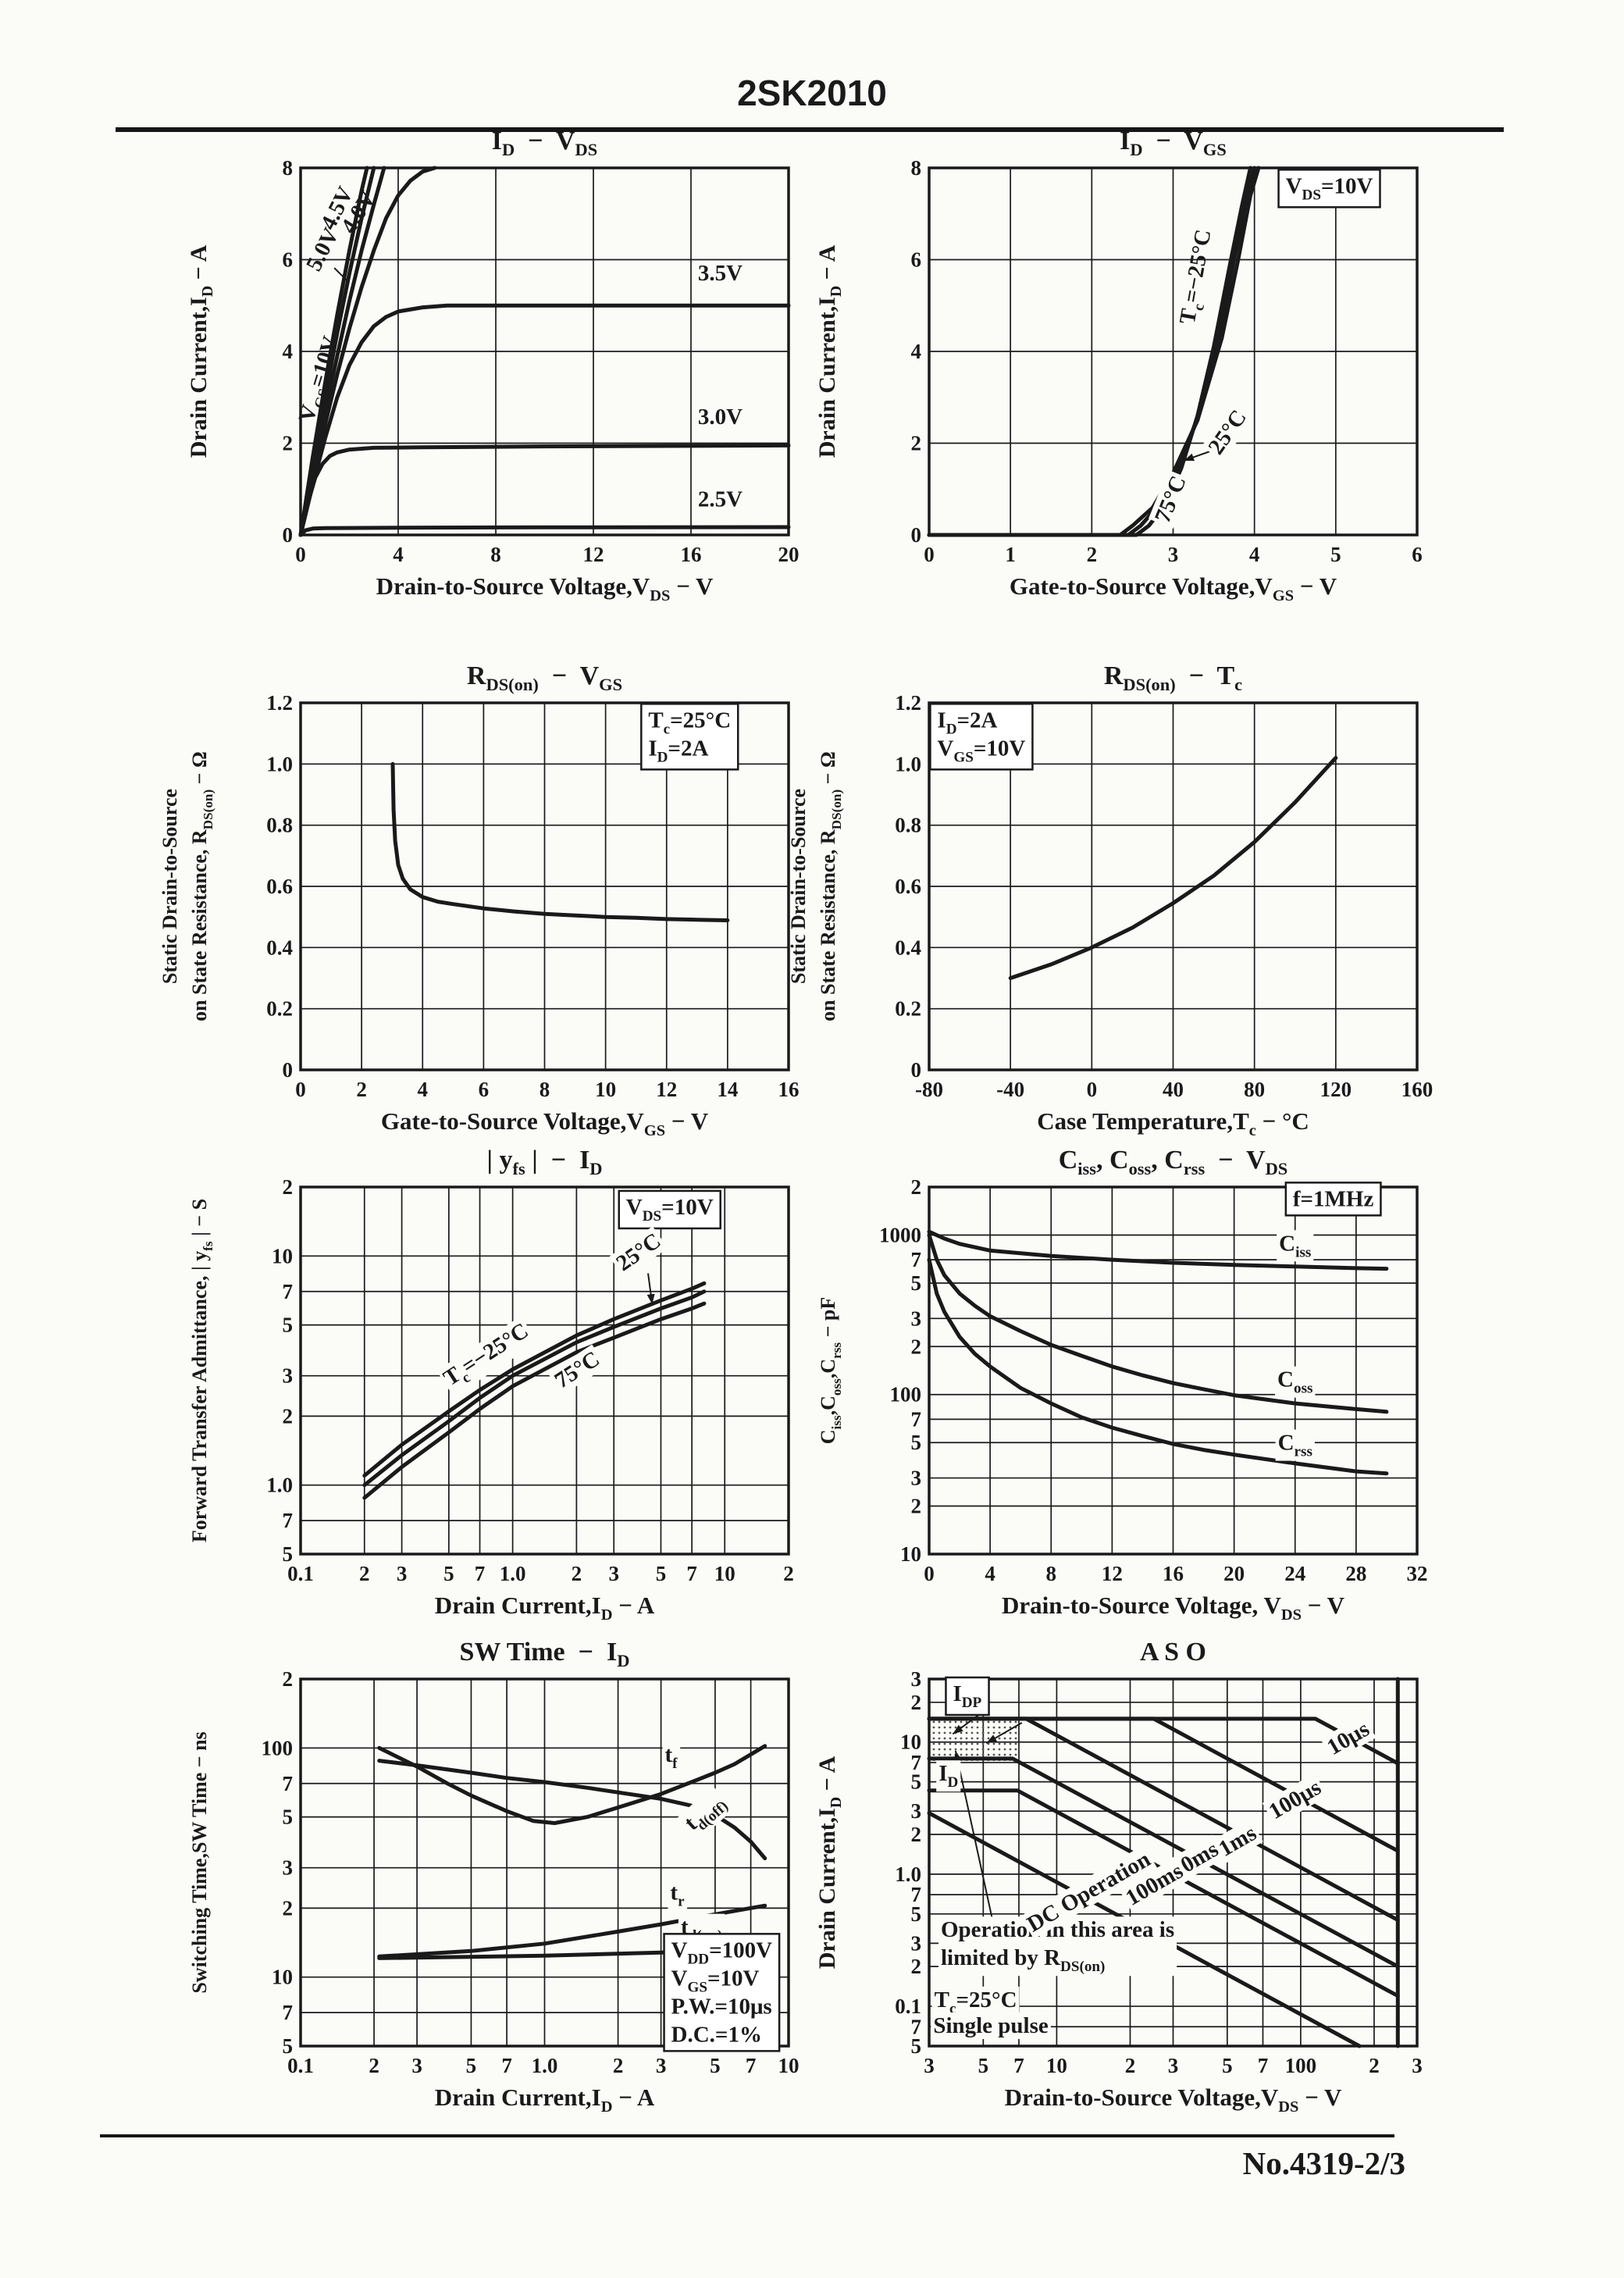  What do you see at coordinates (544, 531) in the screenshot?
I see `series-vgs-2.5v` at bounding box center [544, 531].